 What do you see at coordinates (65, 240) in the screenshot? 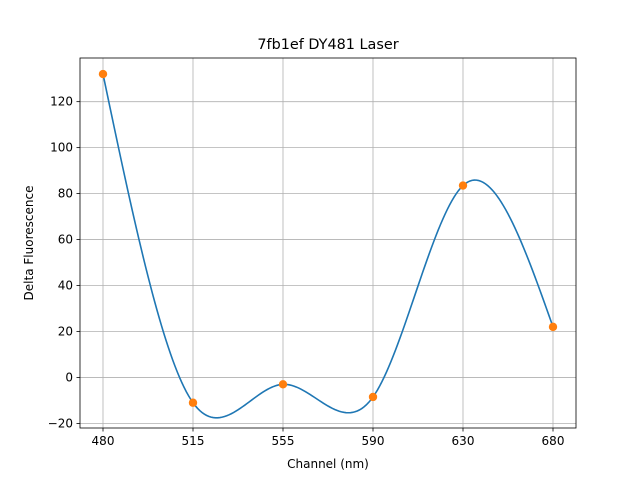
I see `y-tick-label: 60` at bounding box center [65, 240].